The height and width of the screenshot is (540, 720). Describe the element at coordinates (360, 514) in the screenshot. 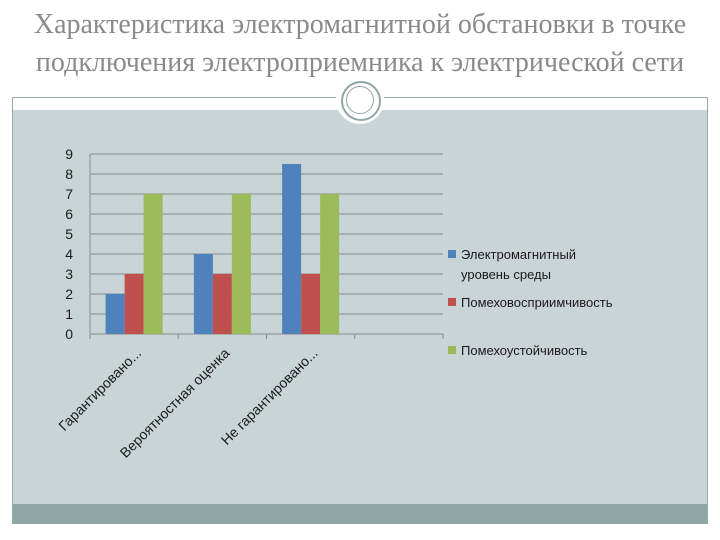

I see `footer-band` at that location.